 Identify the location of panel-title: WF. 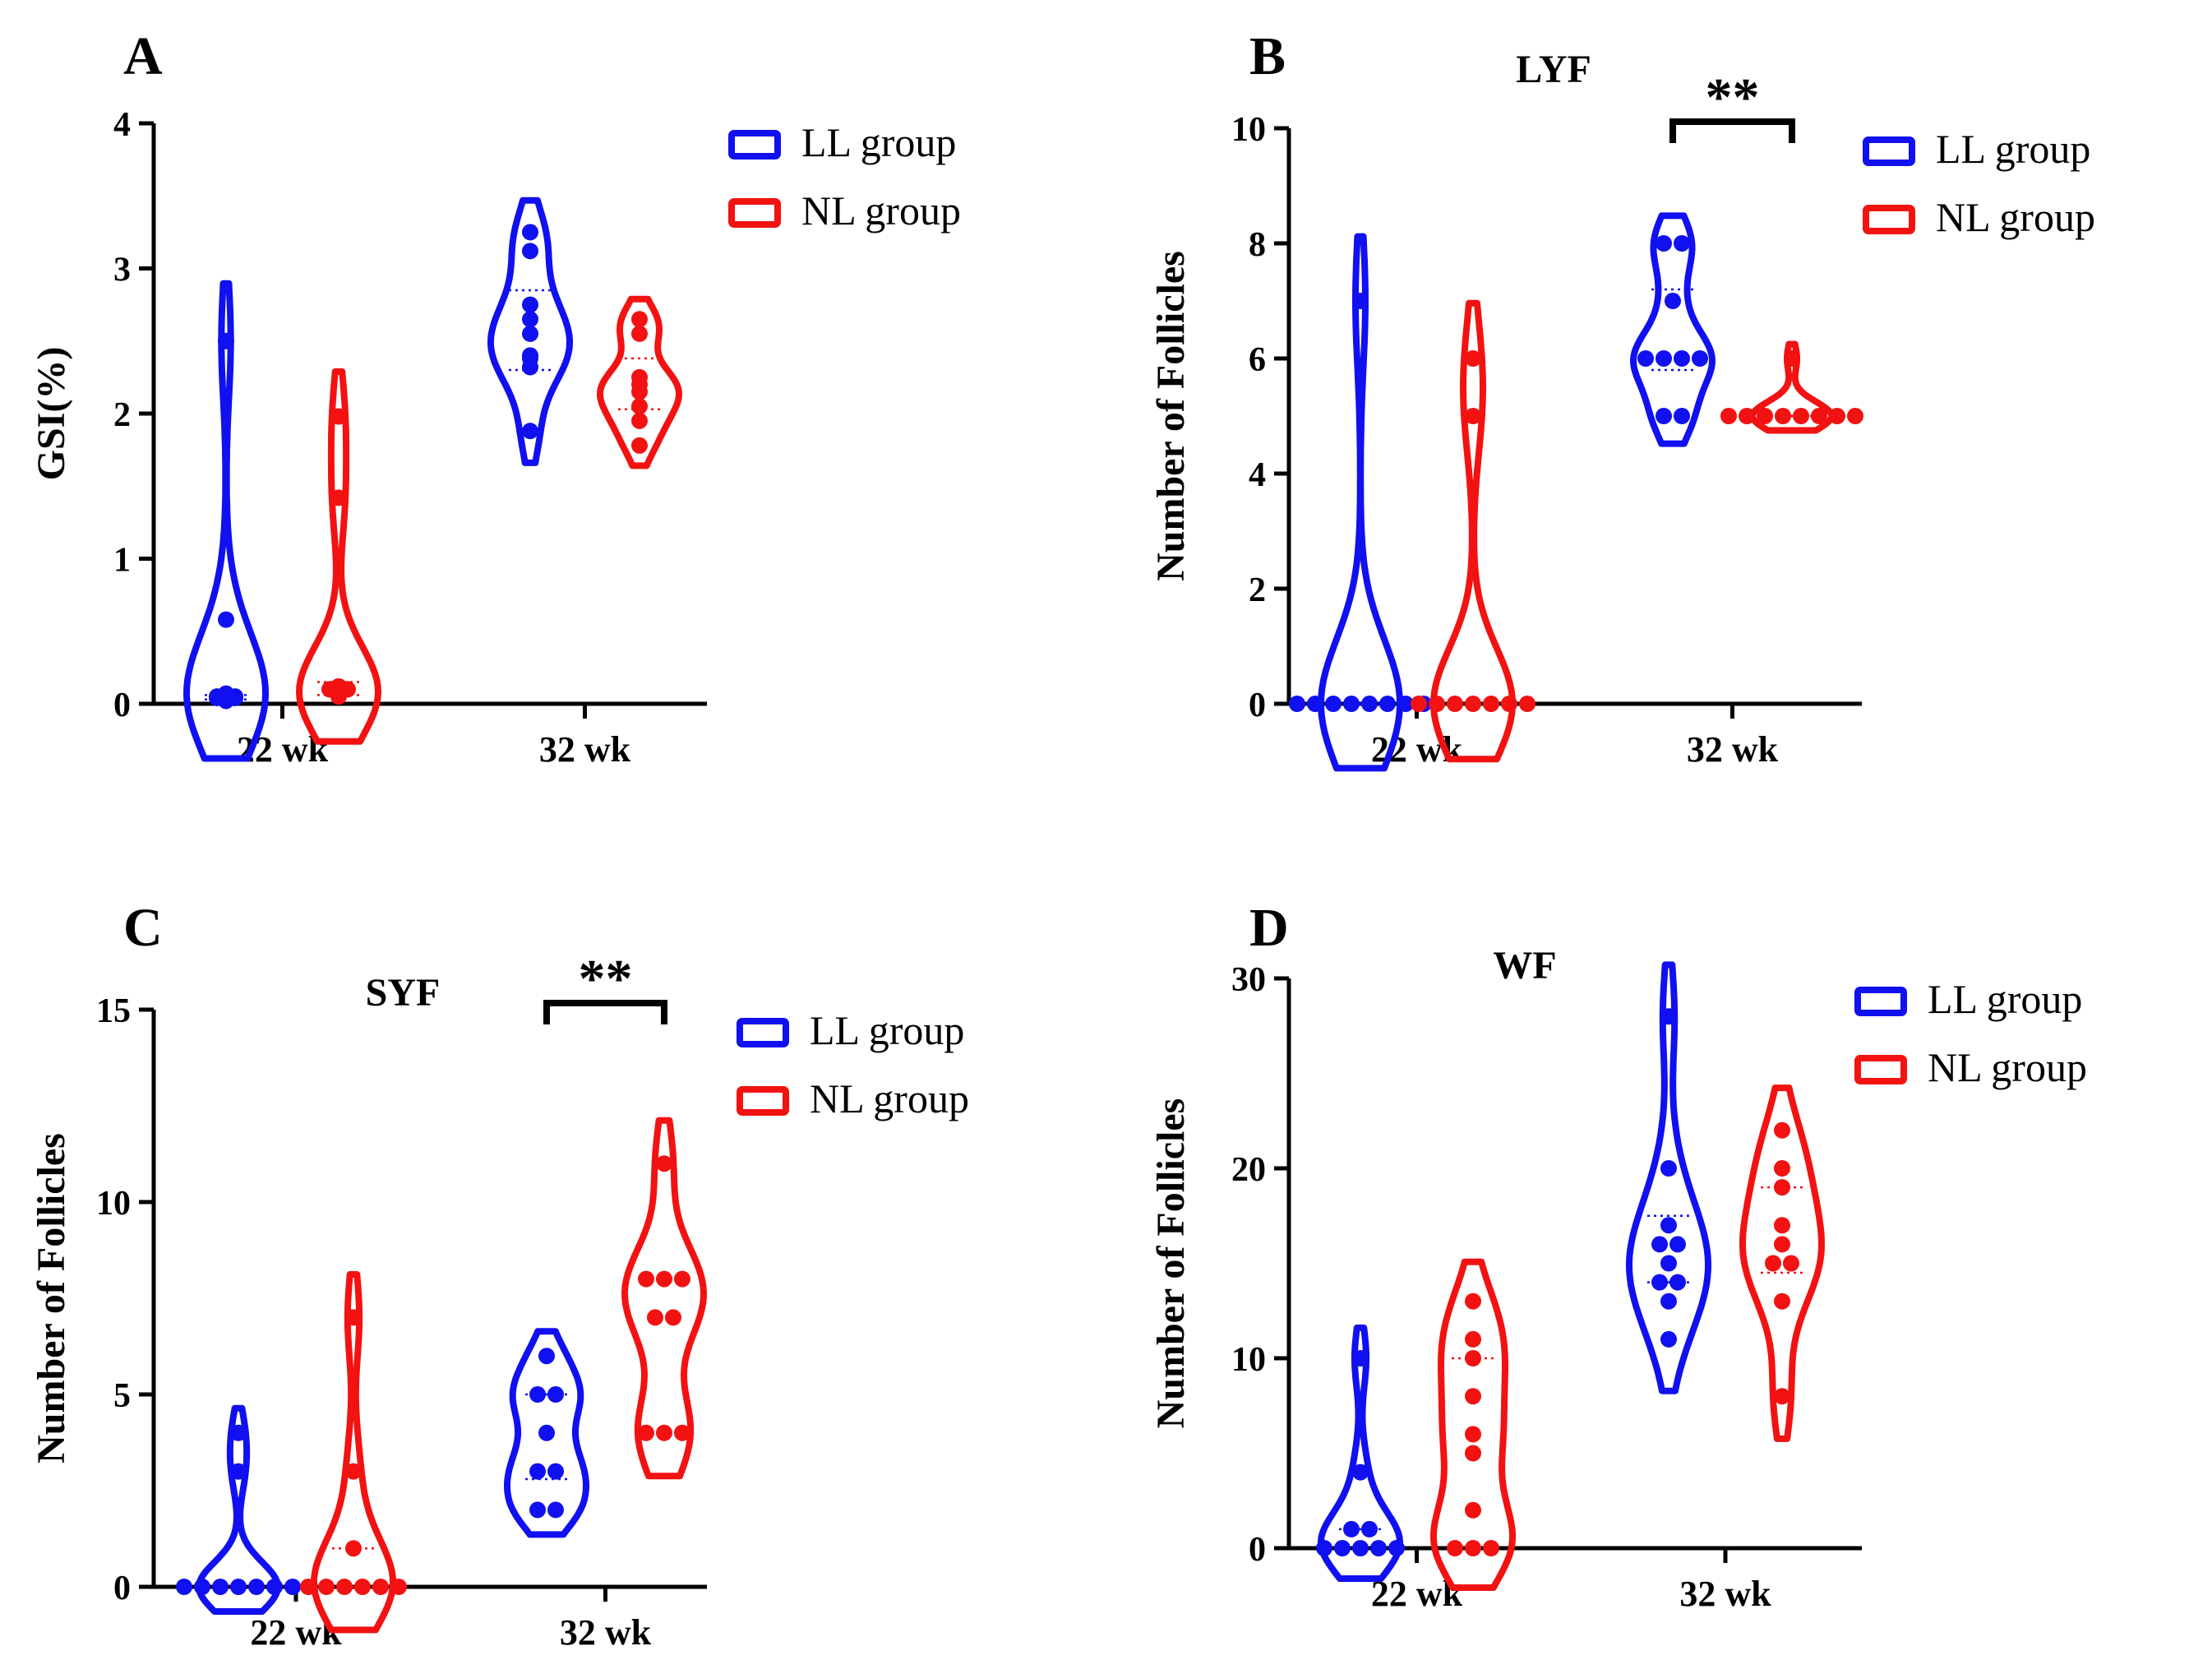
(1524, 966).